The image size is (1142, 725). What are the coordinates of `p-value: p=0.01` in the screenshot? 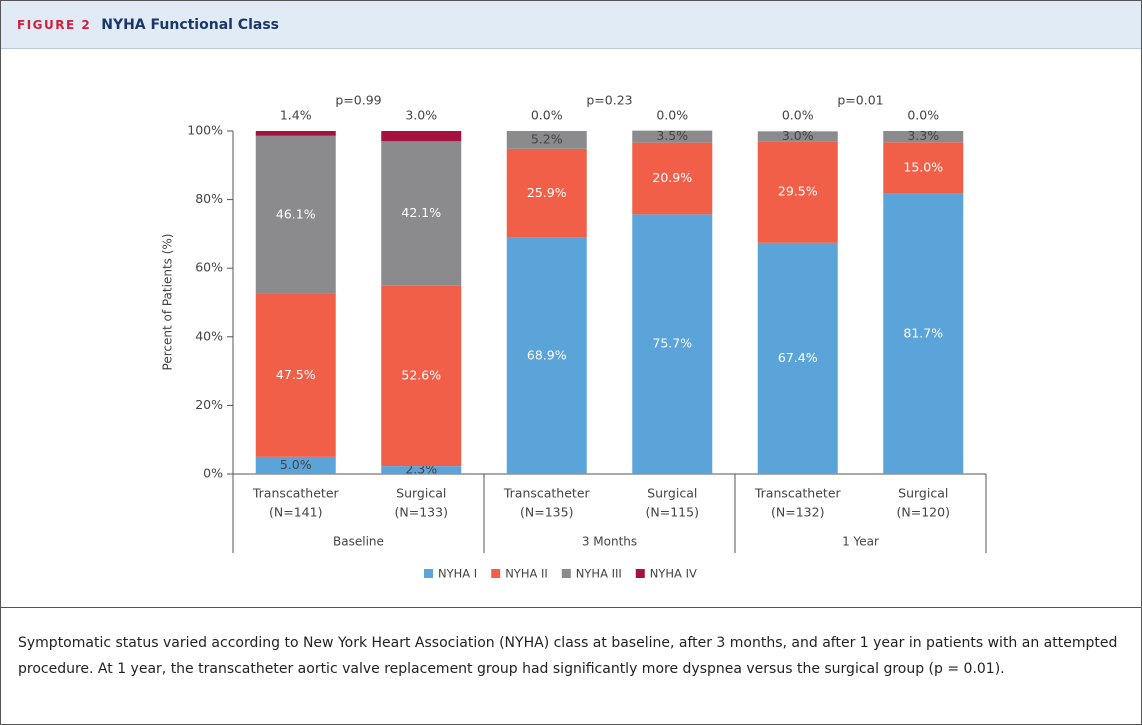 It's located at (860, 100).